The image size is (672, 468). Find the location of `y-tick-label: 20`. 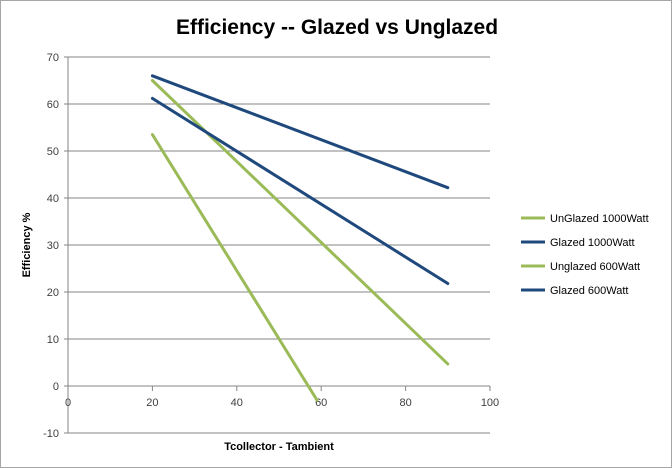

y-tick-label: 20 is located at coordinates (53, 293).